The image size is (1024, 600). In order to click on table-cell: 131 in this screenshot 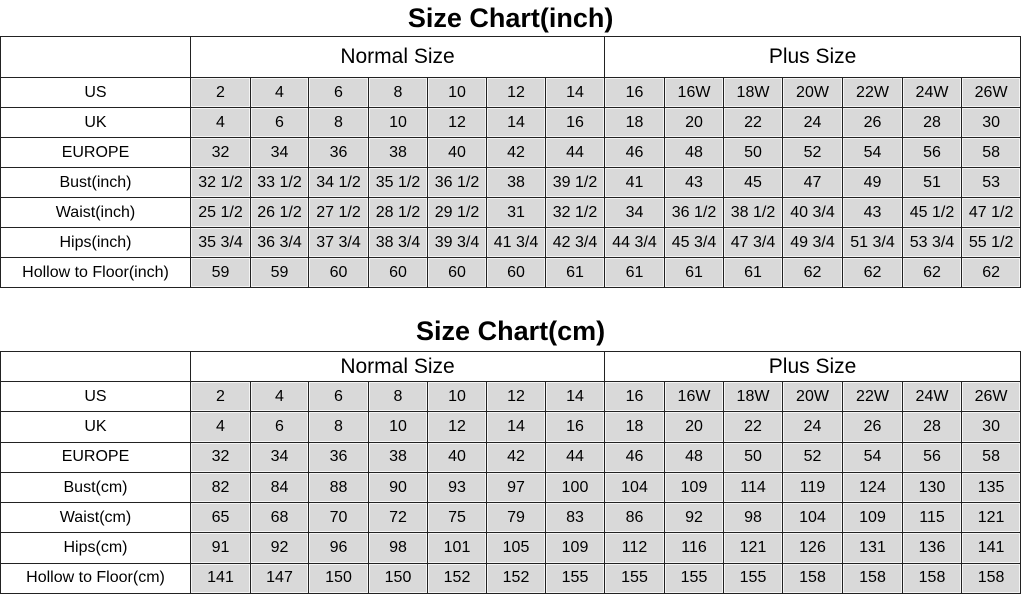, I will do `click(872, 548)`.